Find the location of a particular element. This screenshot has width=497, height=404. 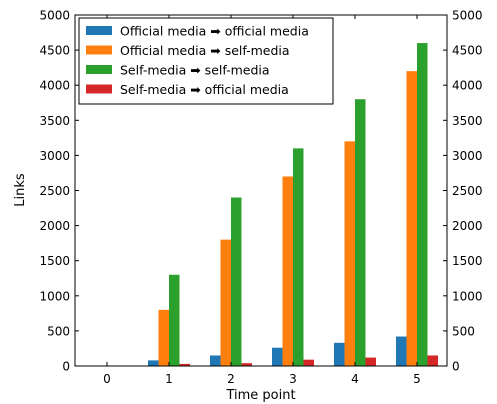

y-tick-label-right: 3000 is located at coordinates (467, 156).